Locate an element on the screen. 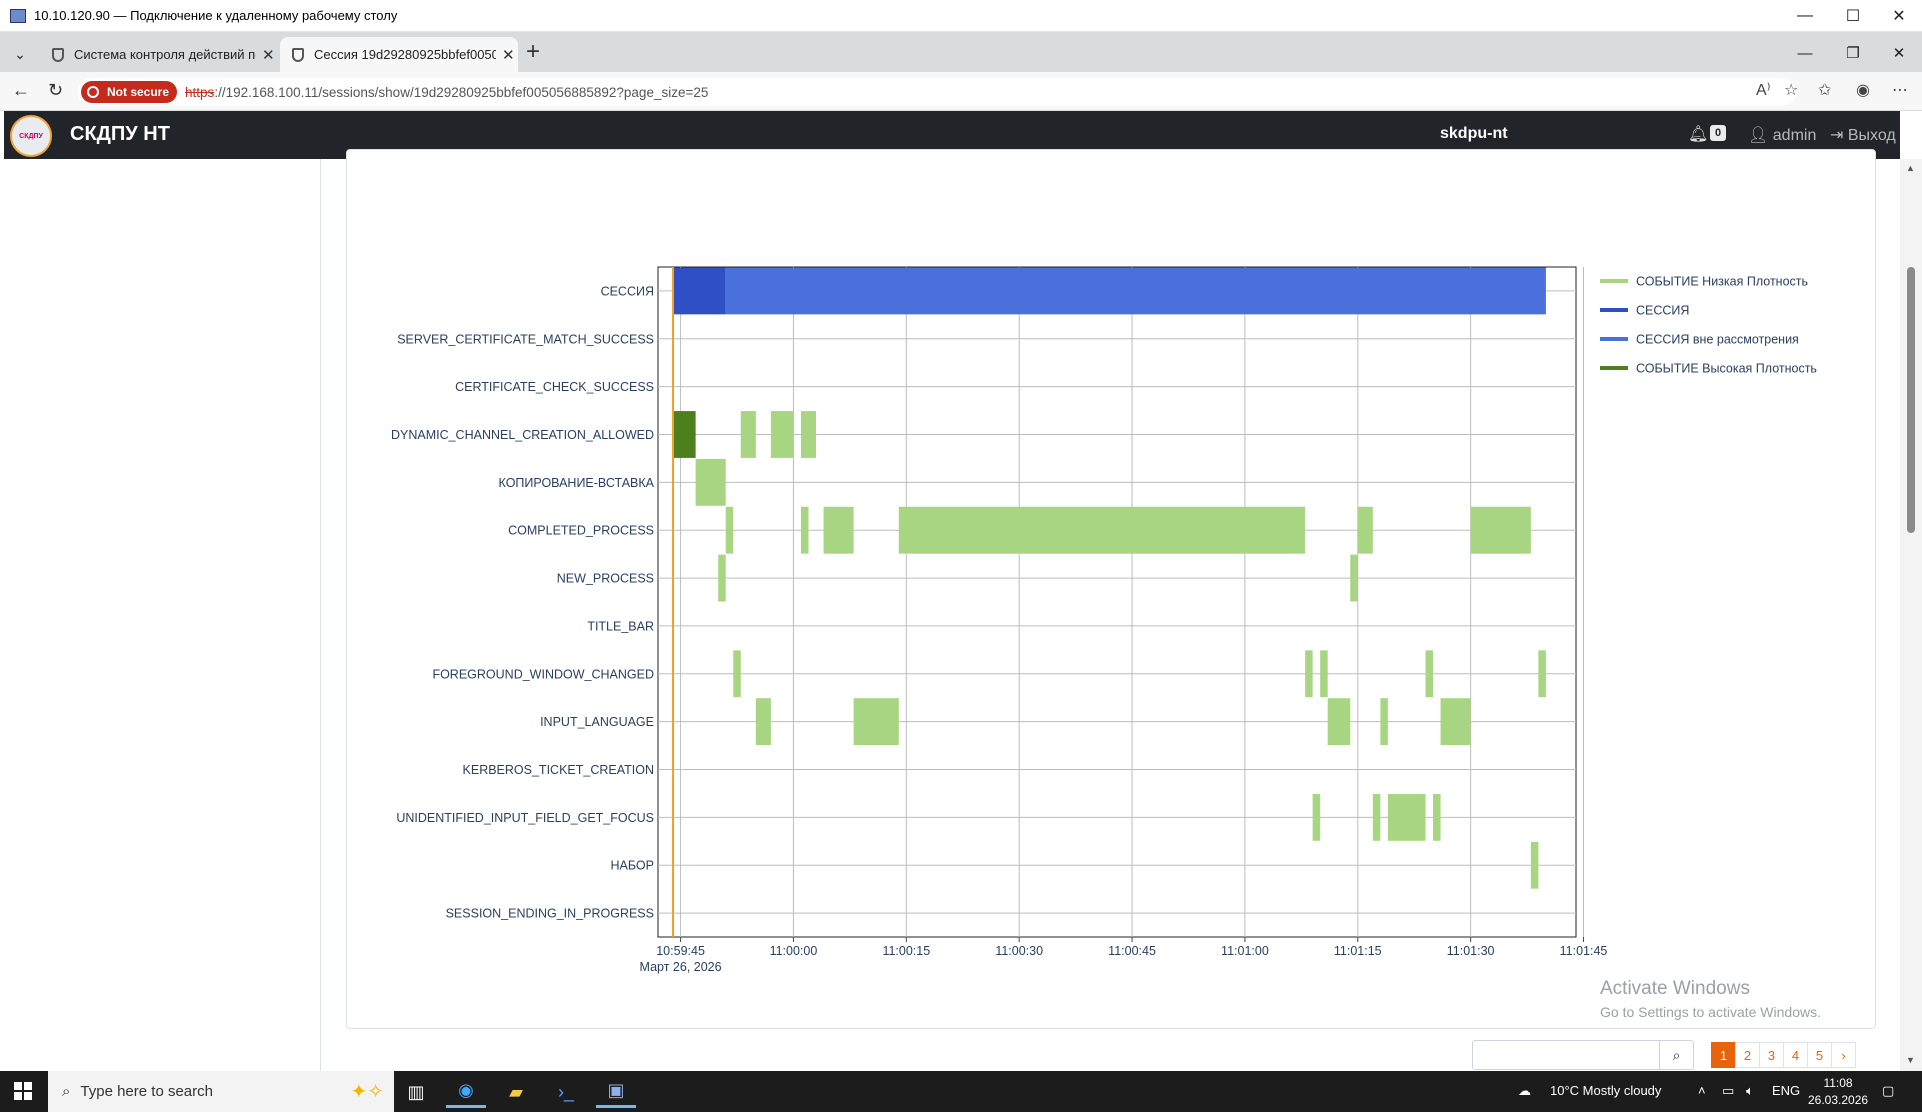  y-category-label: UNIDENTIFIED_INPUT_FIELD_GET_FOCUS is located at coordinates (525, 818).